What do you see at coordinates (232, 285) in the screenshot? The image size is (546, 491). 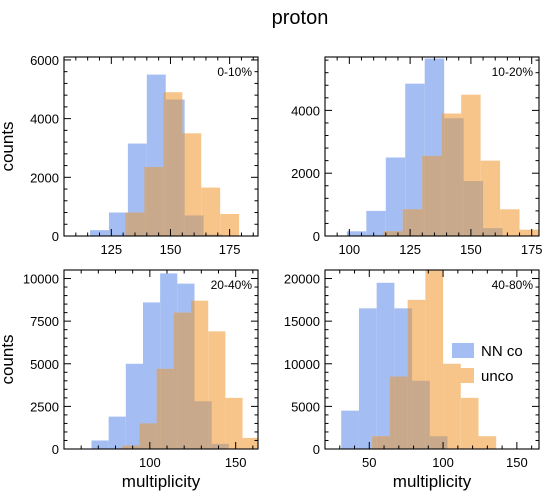 I see `centrality-annotation: 20-40%` at bounding box center [232, 285].